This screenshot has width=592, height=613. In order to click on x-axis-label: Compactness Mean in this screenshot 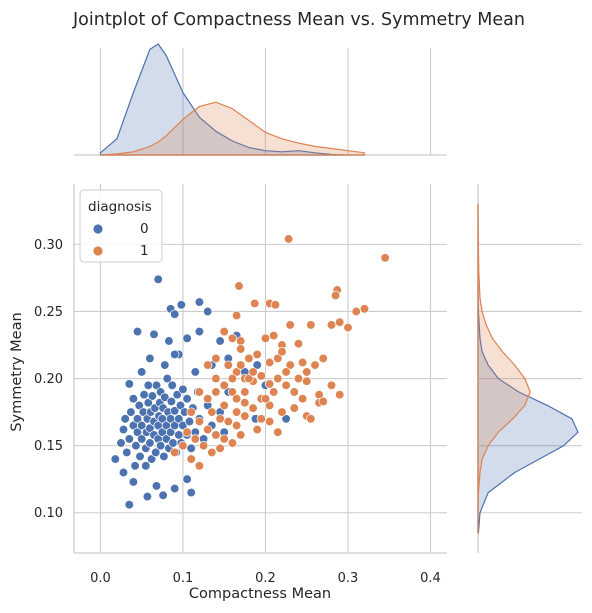, I will do `click(260, 594)`.